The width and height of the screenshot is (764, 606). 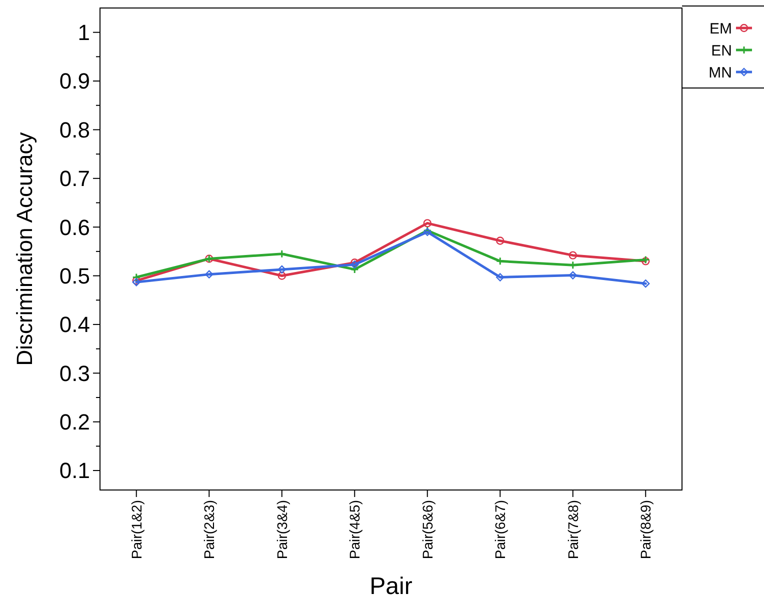 I want to click on x-tick-label: Pair(5&6), so click(x=427, y=530).